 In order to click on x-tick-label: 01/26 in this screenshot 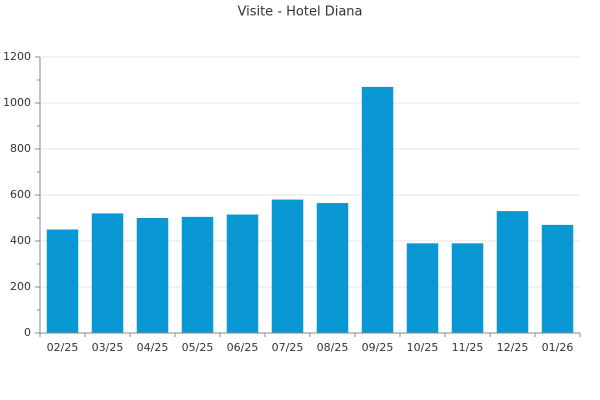, I will do `click(558, 347)`.